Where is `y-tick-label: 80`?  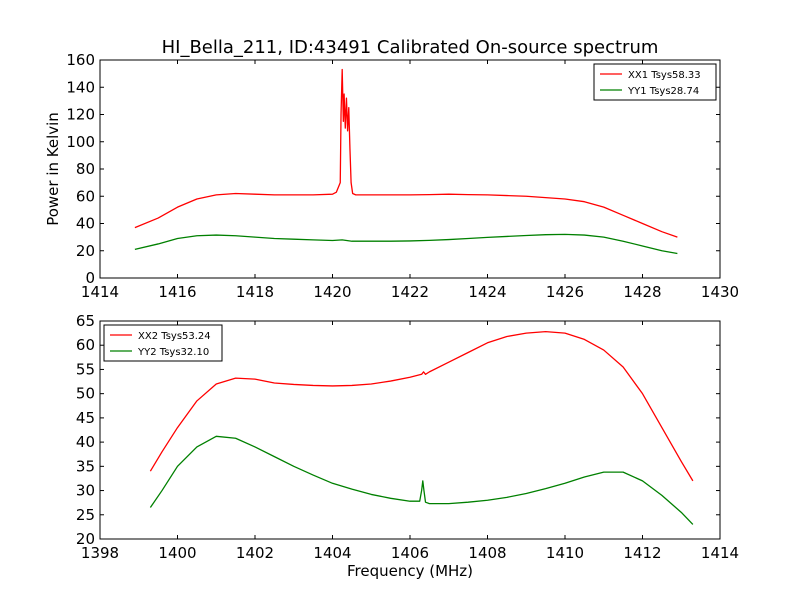
y-tick-label: 80 is located at coordinates (85, 169).